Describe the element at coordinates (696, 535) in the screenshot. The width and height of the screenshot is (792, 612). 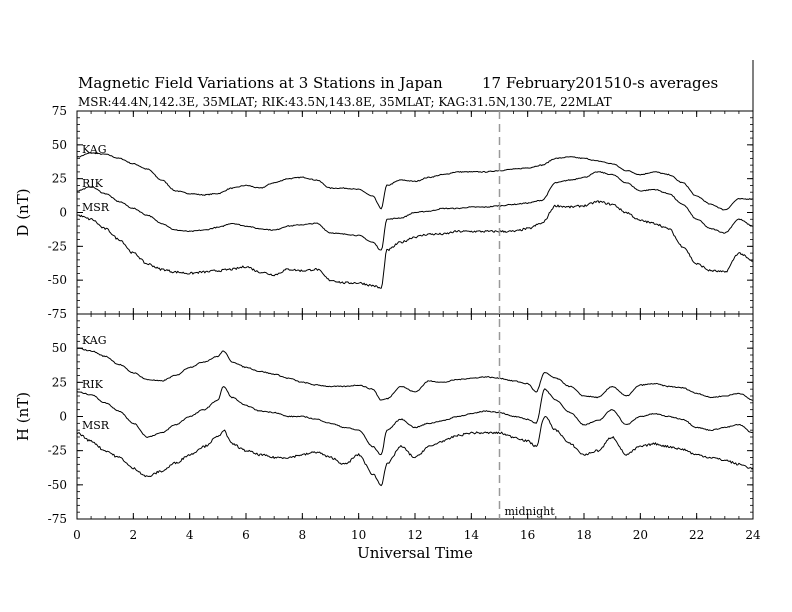
I see `x-tick-label: 22` at that location.